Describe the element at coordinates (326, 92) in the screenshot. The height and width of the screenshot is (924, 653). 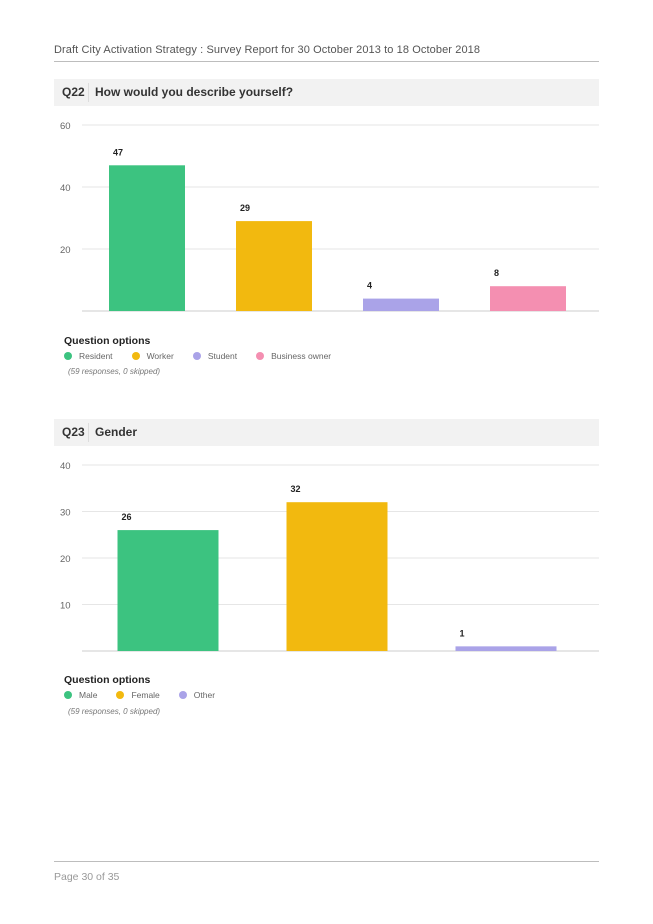
I see `question-header-q22: Q22 How would you describe yourself?` at that location.